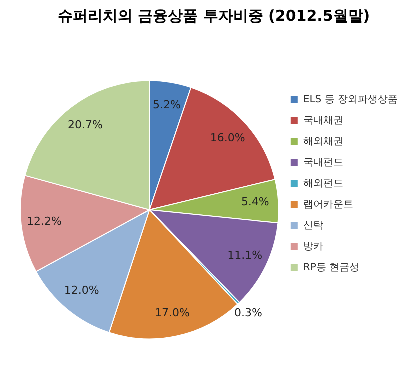 The height and width of the screenshot is (374, 412). I want to click on data-label: 0.3%, so click(248, 313).